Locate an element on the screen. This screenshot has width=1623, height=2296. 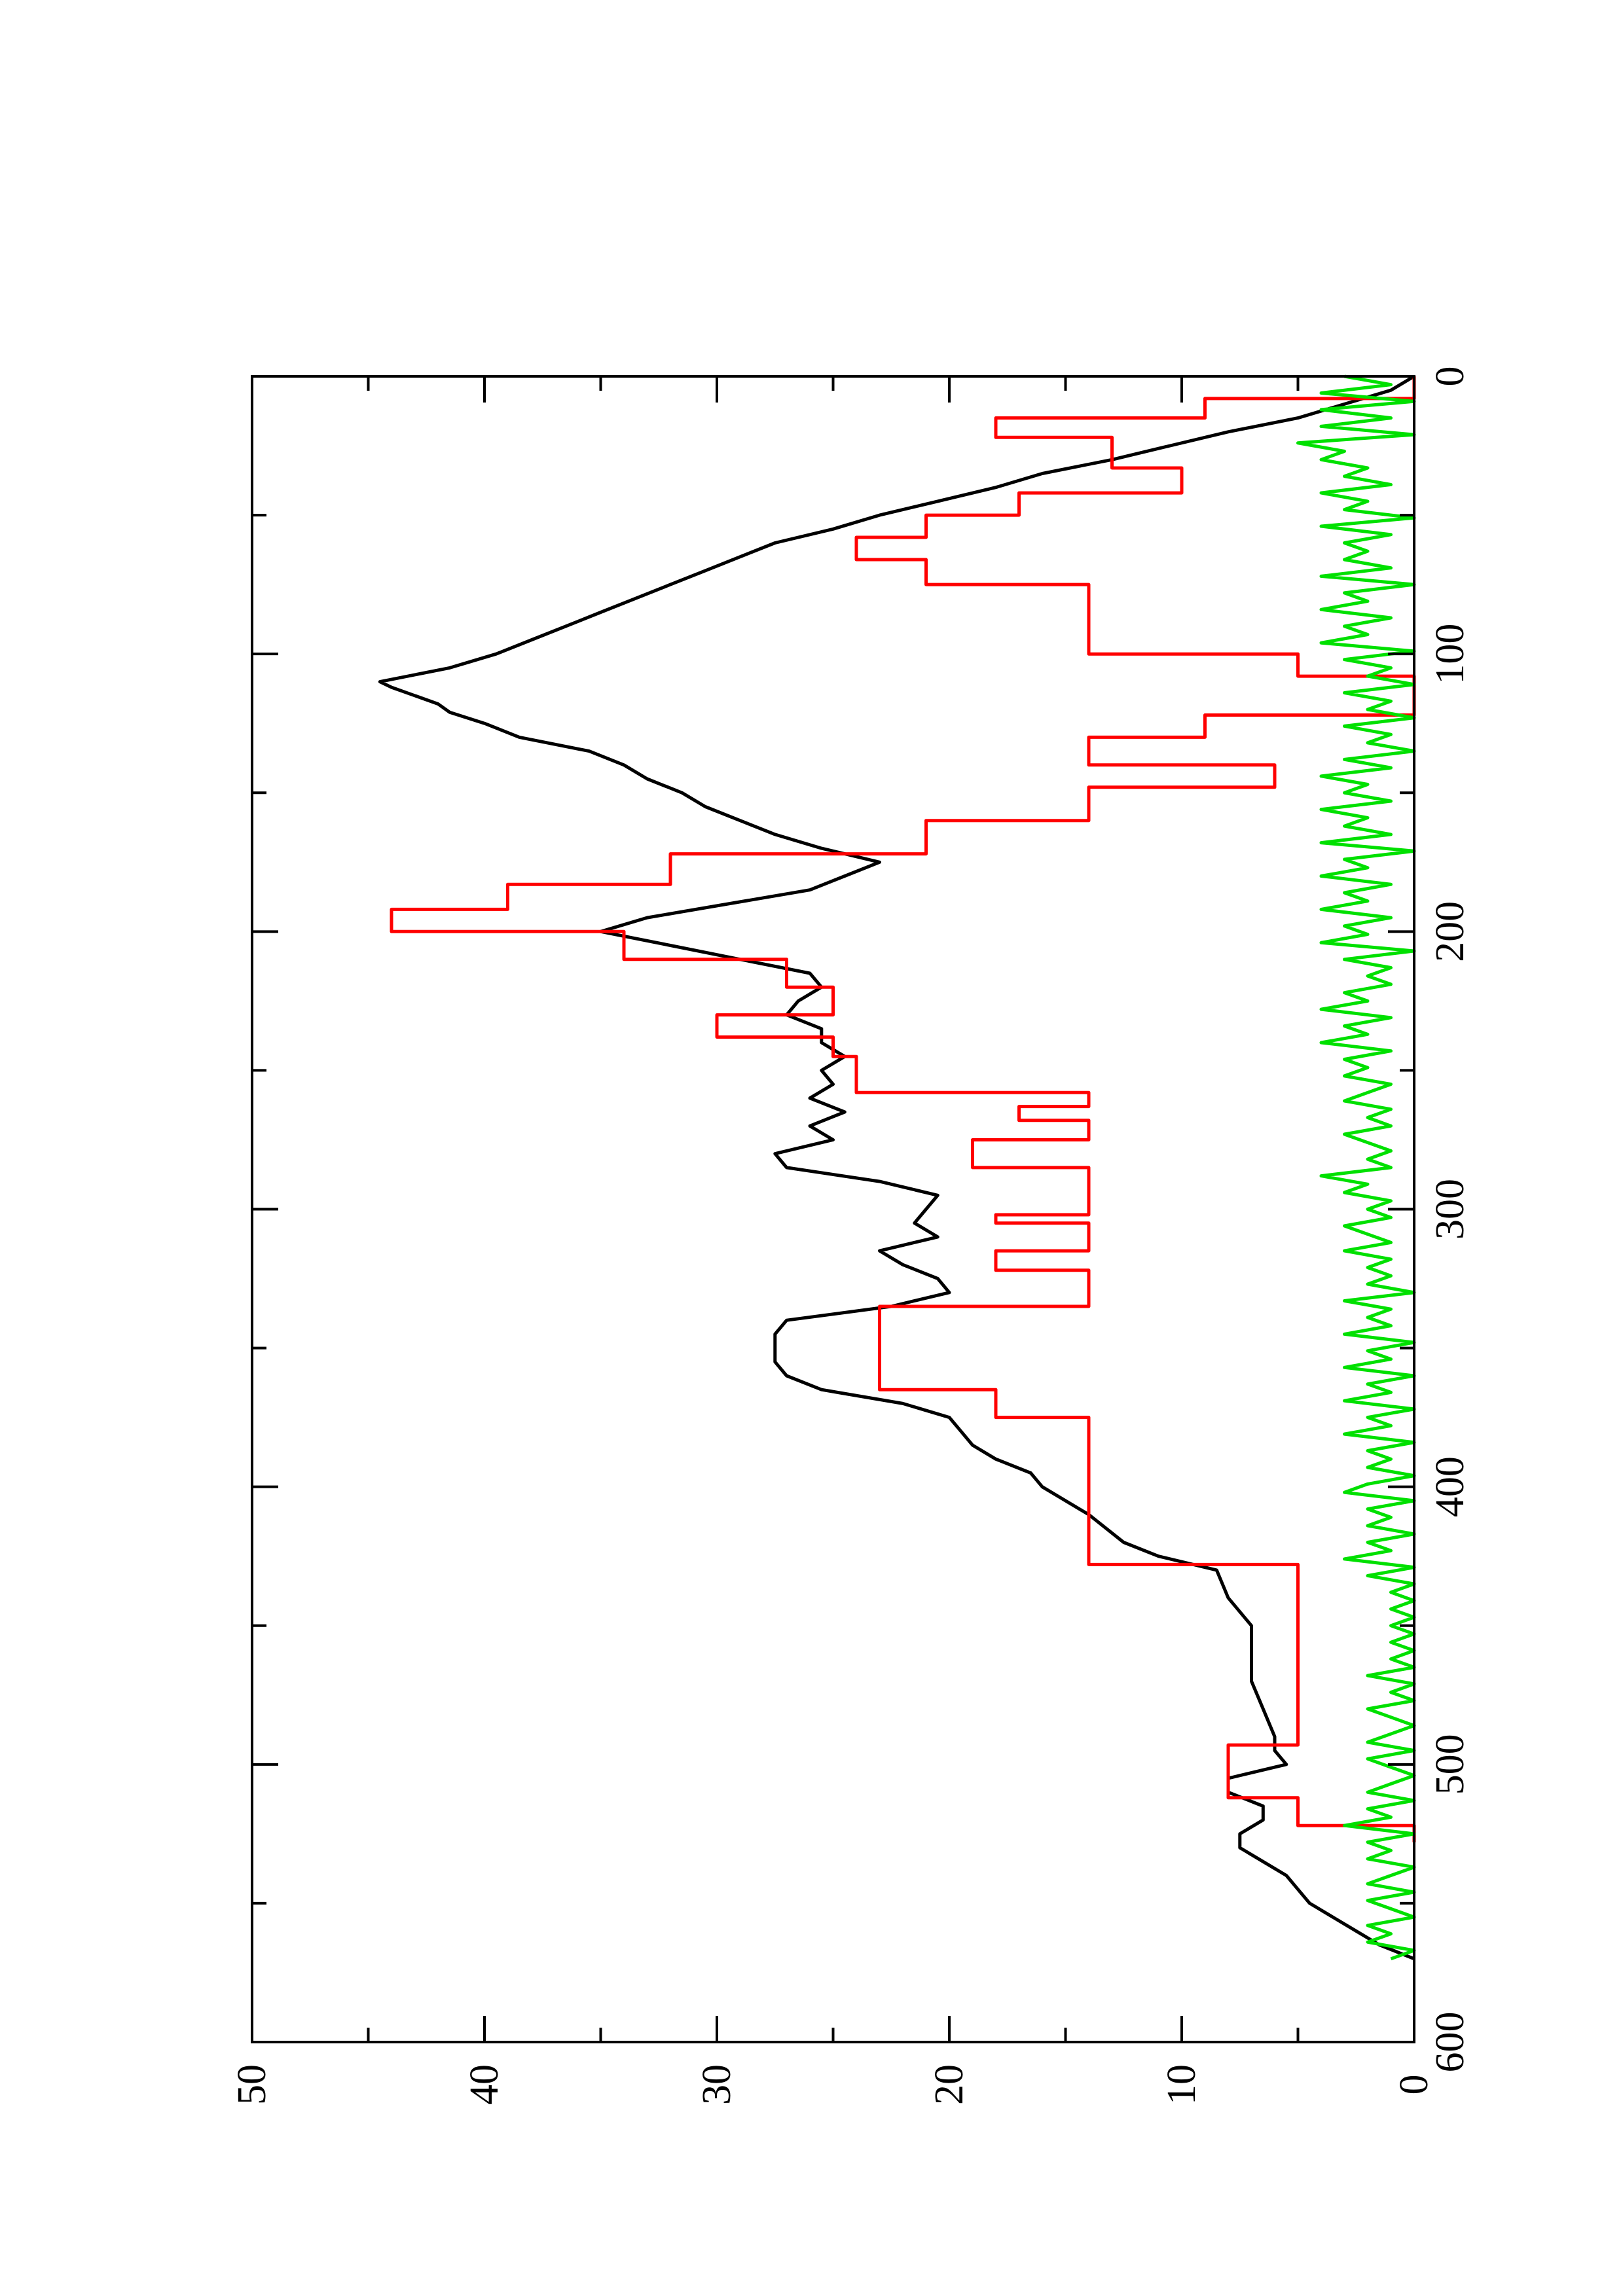
x-tick-label: 100 is located at coordinates (1450, 654).